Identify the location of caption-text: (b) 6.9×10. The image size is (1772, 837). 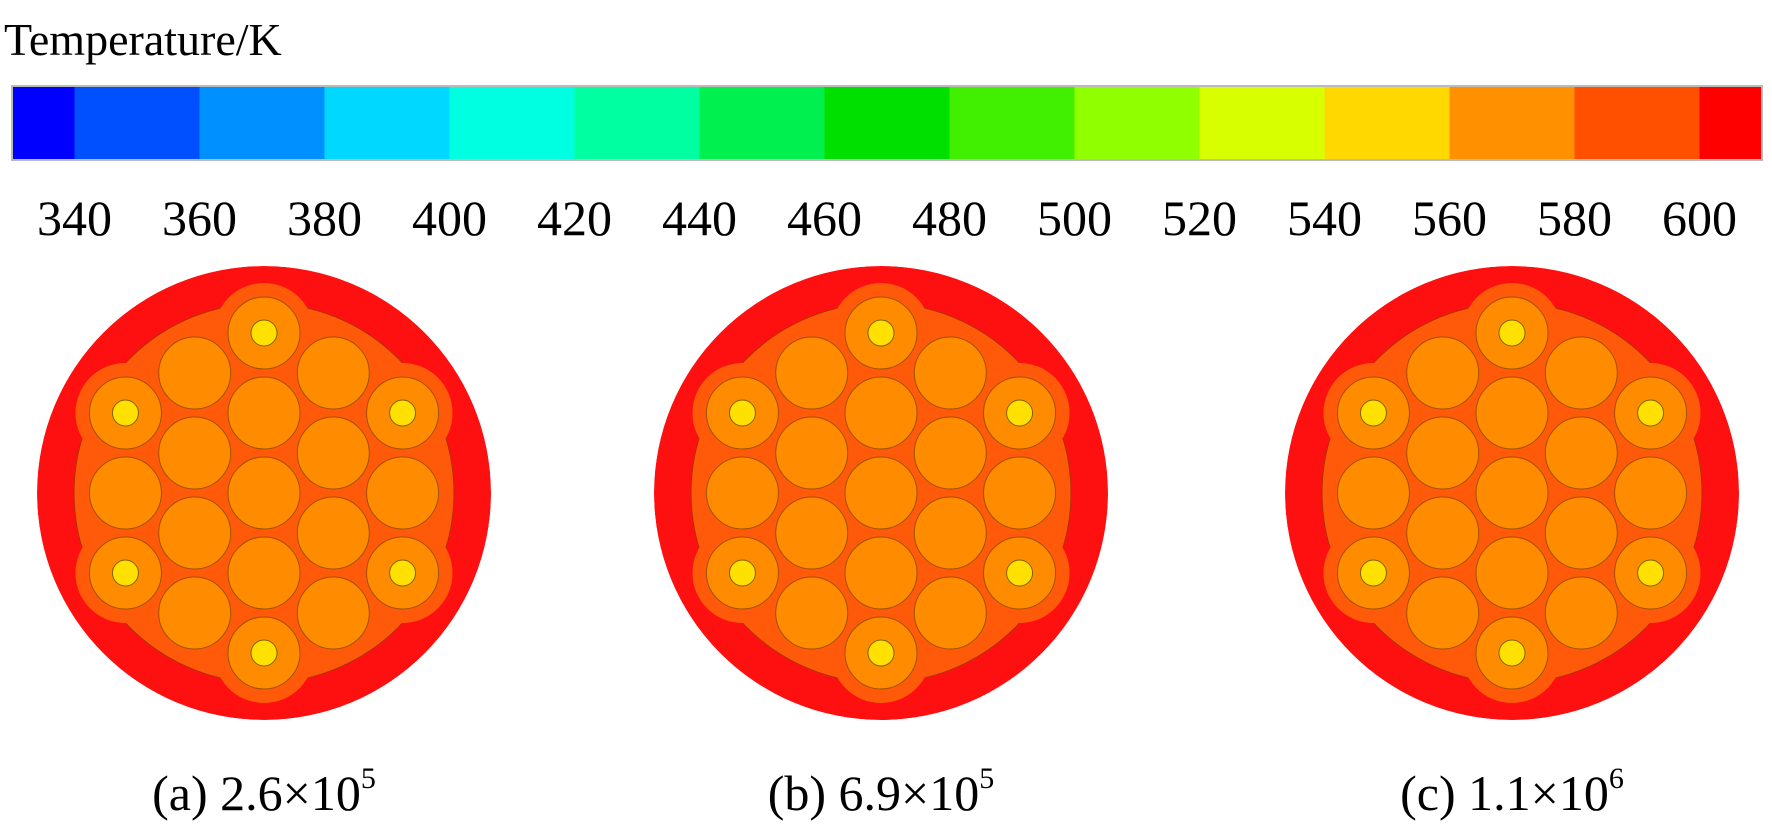
(874, 793).